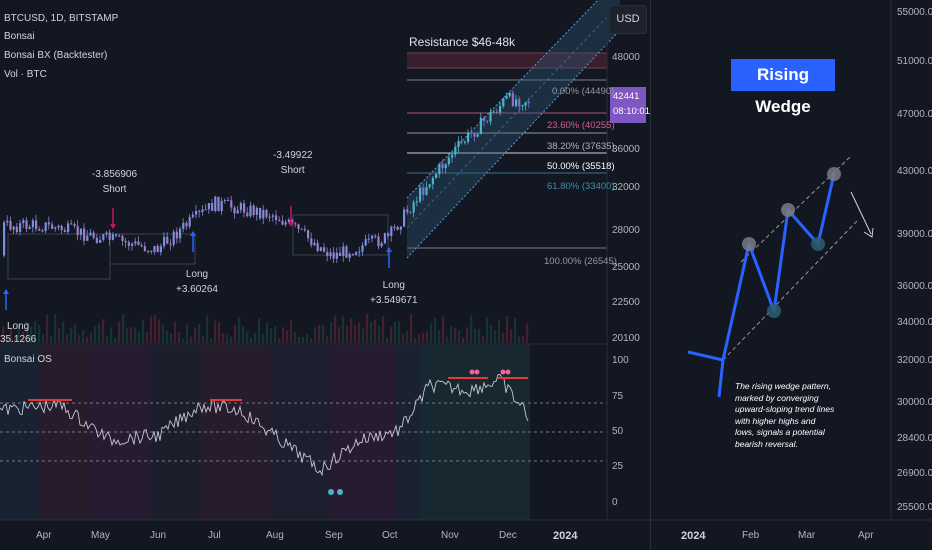 This screenshot has height=550, width=932. I want to click on resistance-label: Resistance $46-48k, so click(462, 42).